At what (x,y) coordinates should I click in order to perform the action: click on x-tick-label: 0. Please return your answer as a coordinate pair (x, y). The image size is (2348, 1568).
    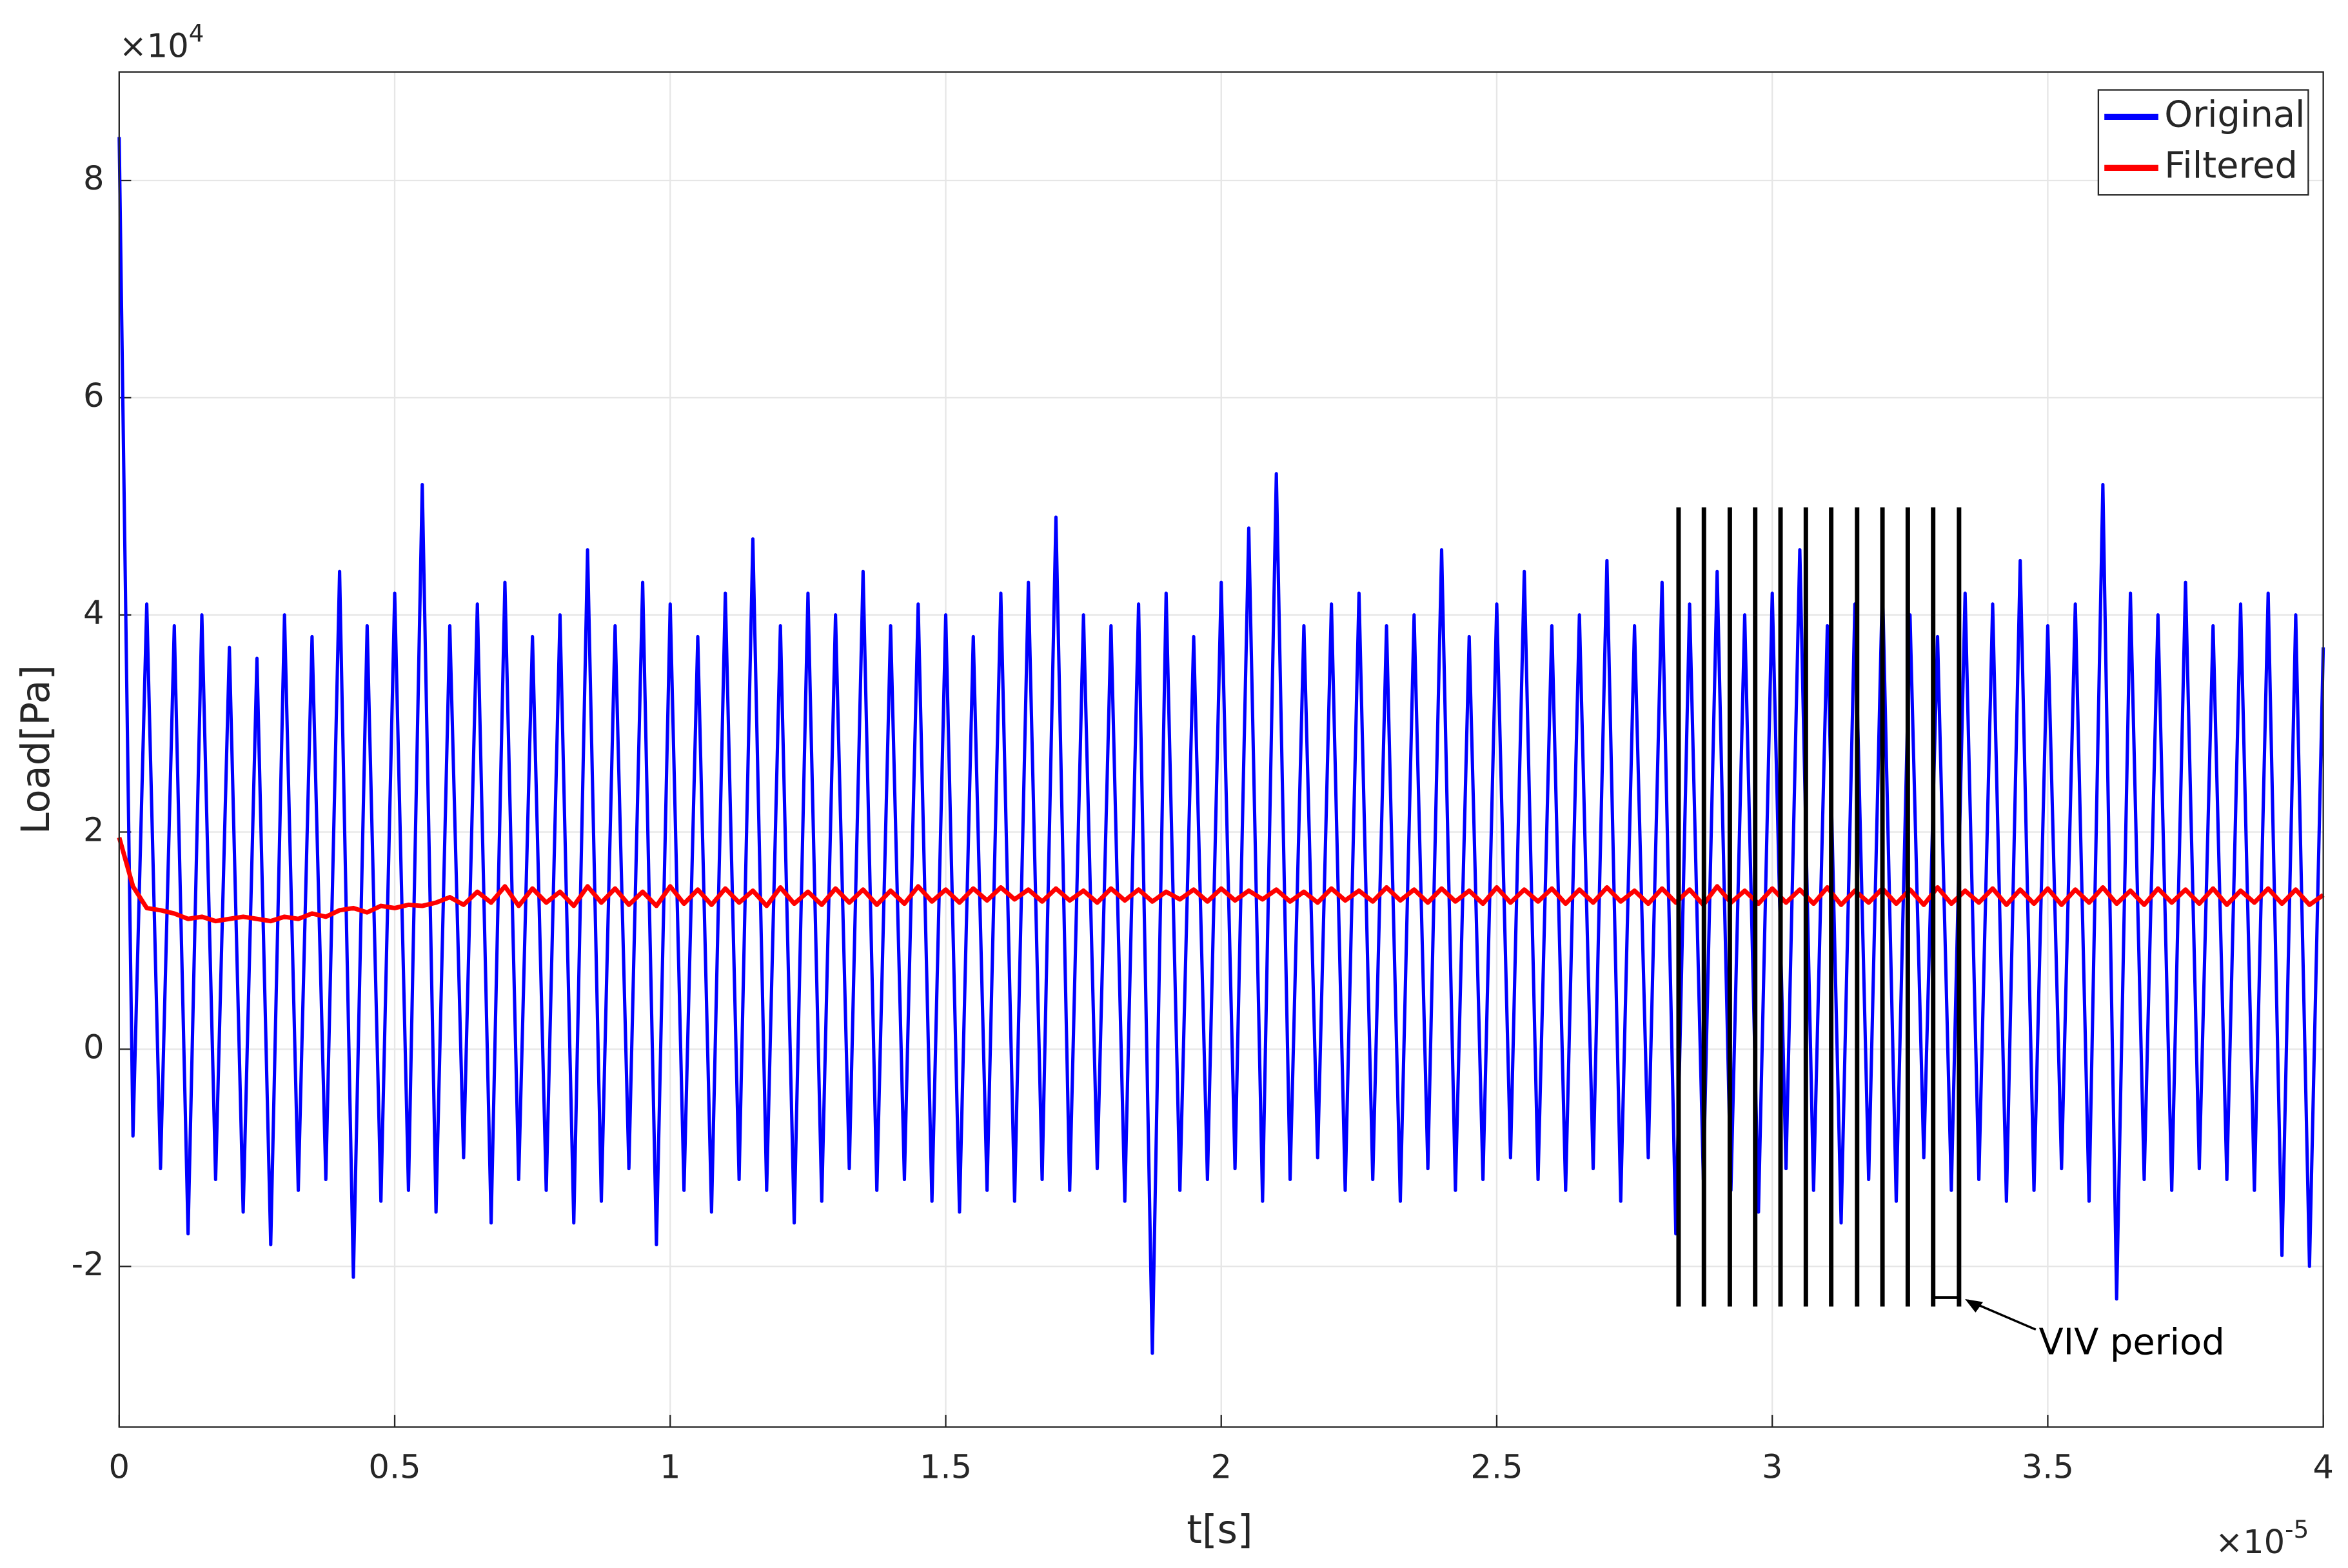
    Looking at the image, I should click on (119, 1468).